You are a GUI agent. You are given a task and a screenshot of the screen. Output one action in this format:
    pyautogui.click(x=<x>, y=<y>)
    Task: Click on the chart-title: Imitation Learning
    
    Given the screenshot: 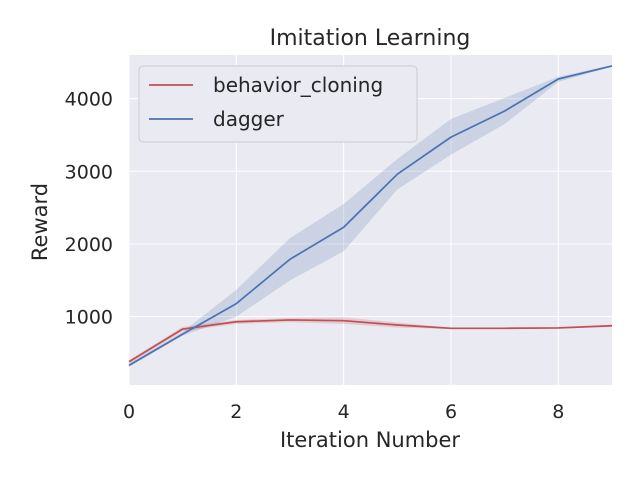 What is the action you would take?
    pyautogui.click(x=370, y=38)
    